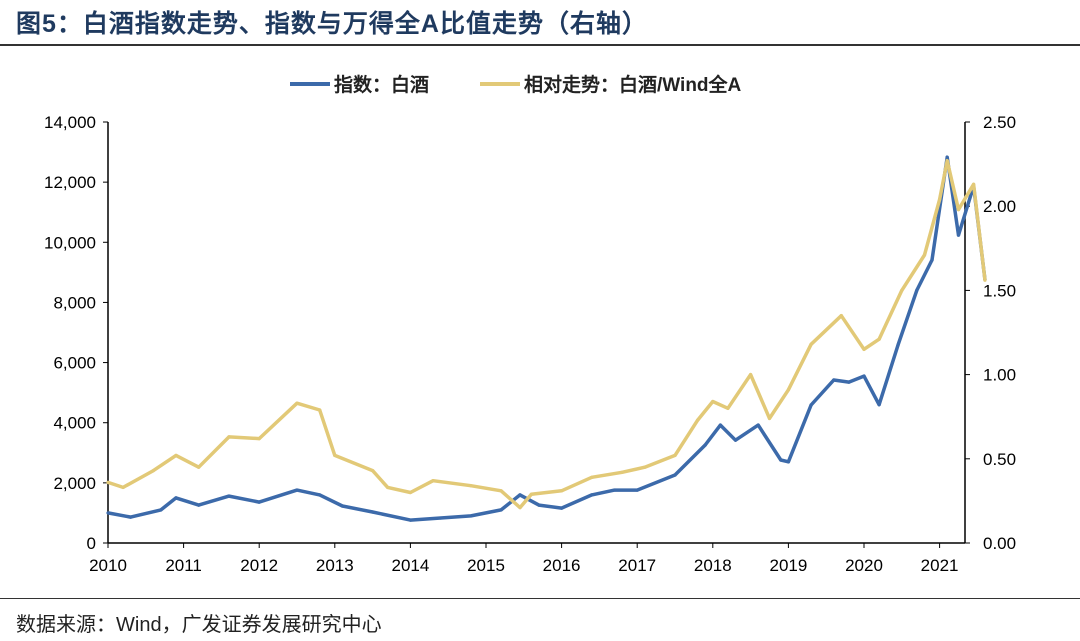  Describe the element at coordinates (713, 565) in the screenshot. I see `x-tick-label: 2018` at that location.